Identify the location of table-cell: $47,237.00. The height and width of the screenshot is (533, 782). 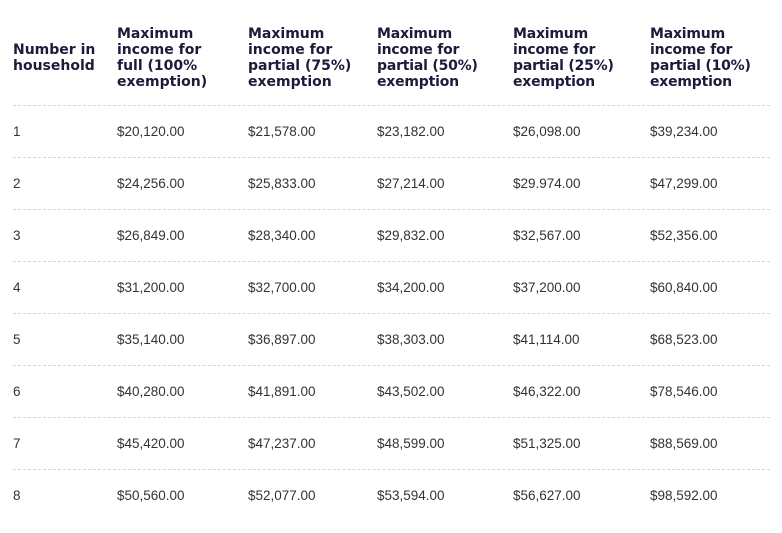
(282, 443).